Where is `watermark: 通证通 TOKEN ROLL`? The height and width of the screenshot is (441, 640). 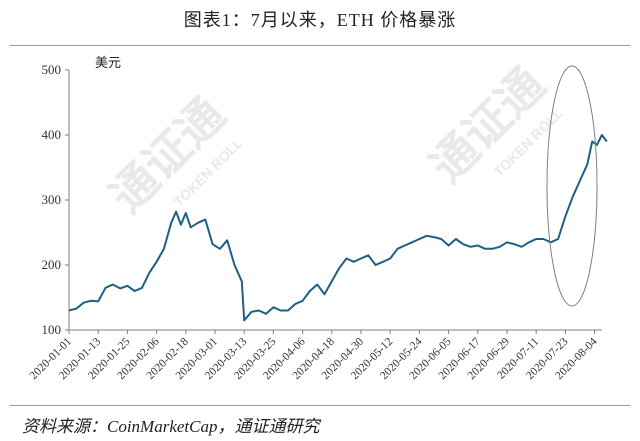
watermark: 通证通 TOKEN ROLL is located at coordinates (173, 155).